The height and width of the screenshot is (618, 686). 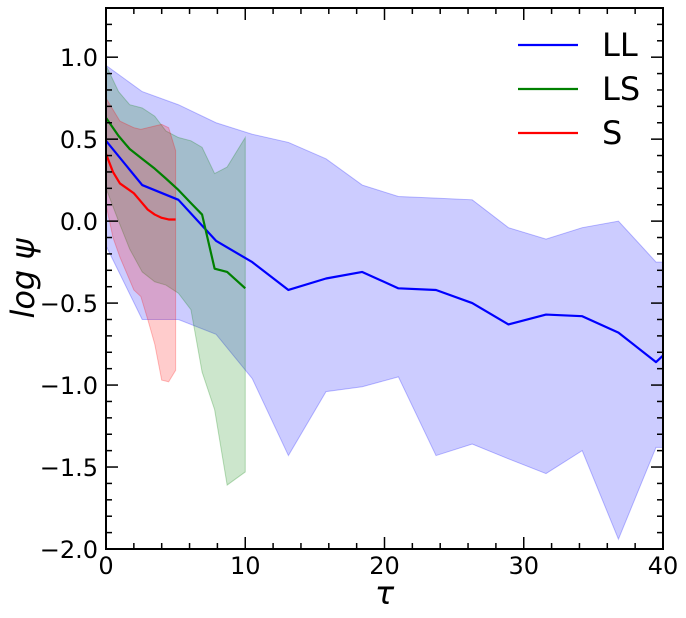 I want to click on y-axis-label: log ψ, so click(x=23, y=278).